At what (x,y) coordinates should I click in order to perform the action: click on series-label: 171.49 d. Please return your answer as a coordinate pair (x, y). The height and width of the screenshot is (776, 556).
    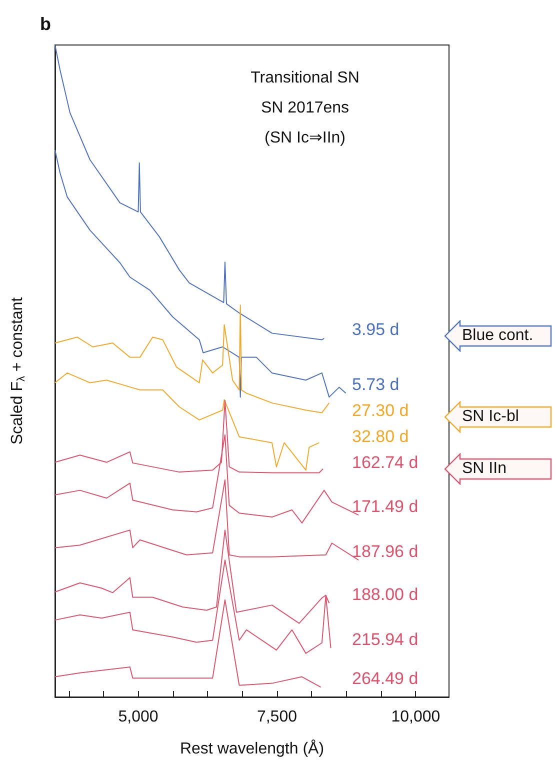
    Looking at the image, I should click on (385, 507).